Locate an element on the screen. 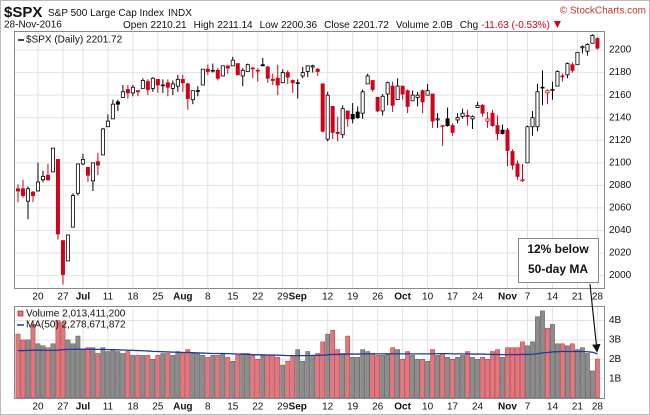 Image resolution: width=650 pixels, height=415 pixels. x-tick-label: 10 is located at coordinates (428, 297).